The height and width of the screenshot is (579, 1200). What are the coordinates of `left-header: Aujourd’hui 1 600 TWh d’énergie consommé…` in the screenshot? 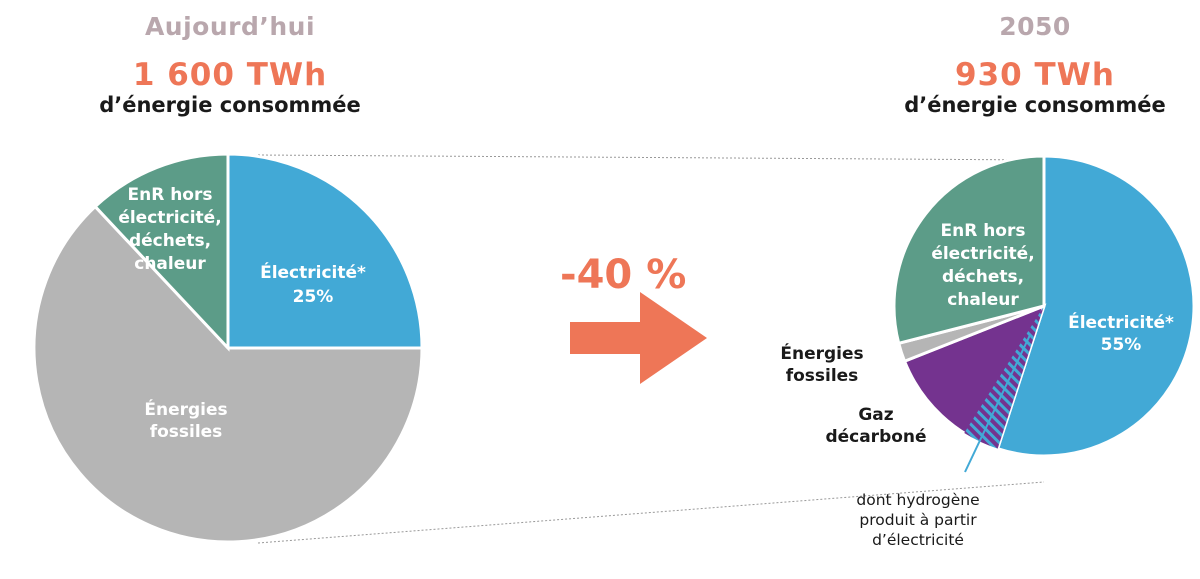 It's located at (230, 64).